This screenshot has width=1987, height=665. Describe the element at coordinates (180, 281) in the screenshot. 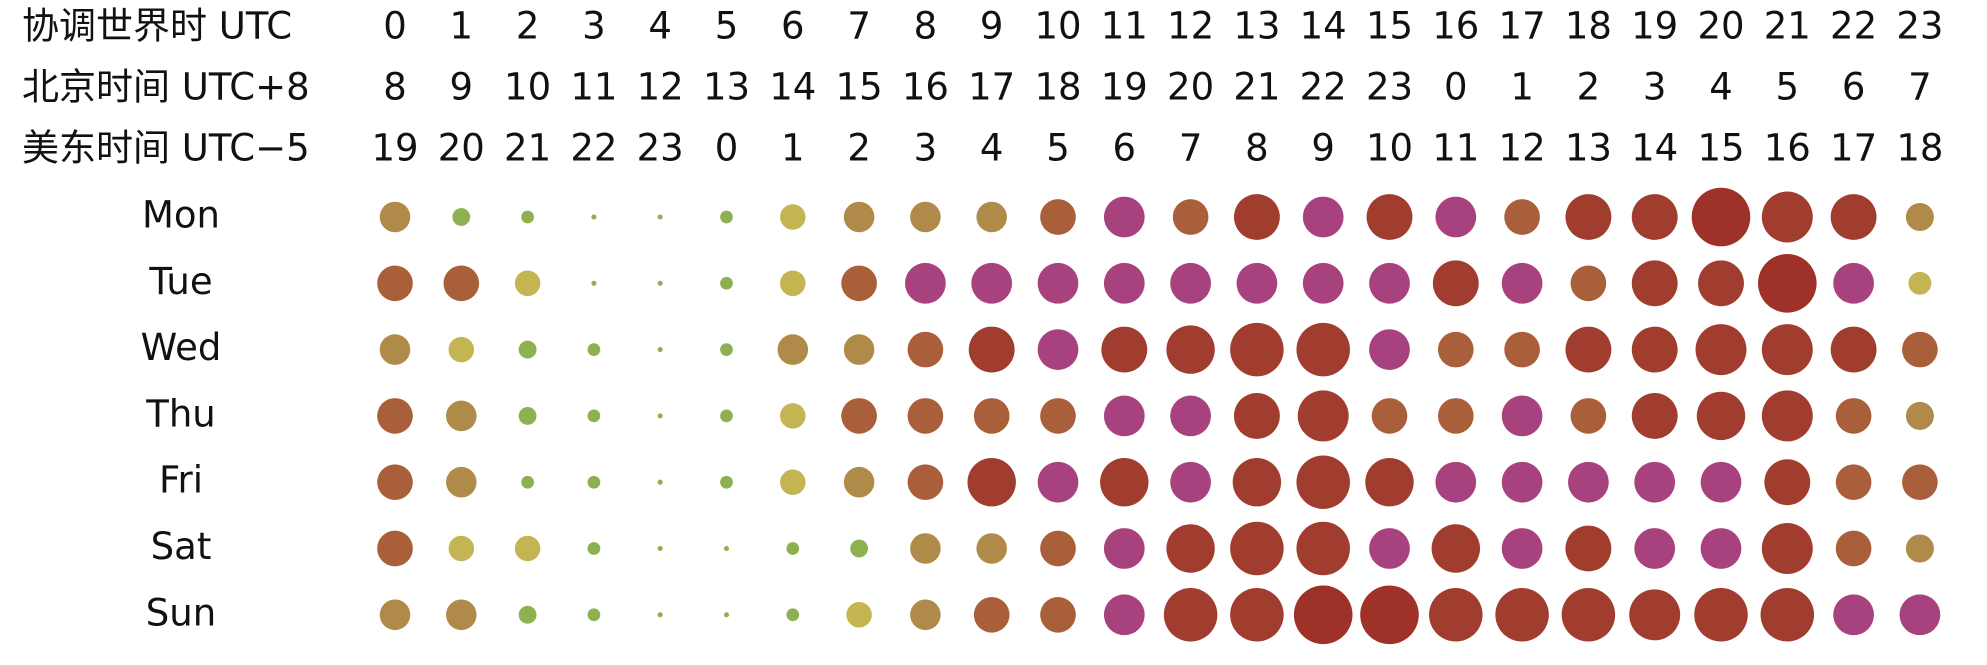

I see `day-label: Tue` at that location.